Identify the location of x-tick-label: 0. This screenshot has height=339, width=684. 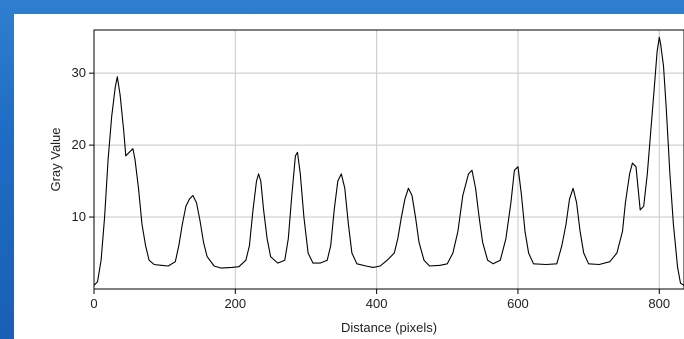
(93, 303).